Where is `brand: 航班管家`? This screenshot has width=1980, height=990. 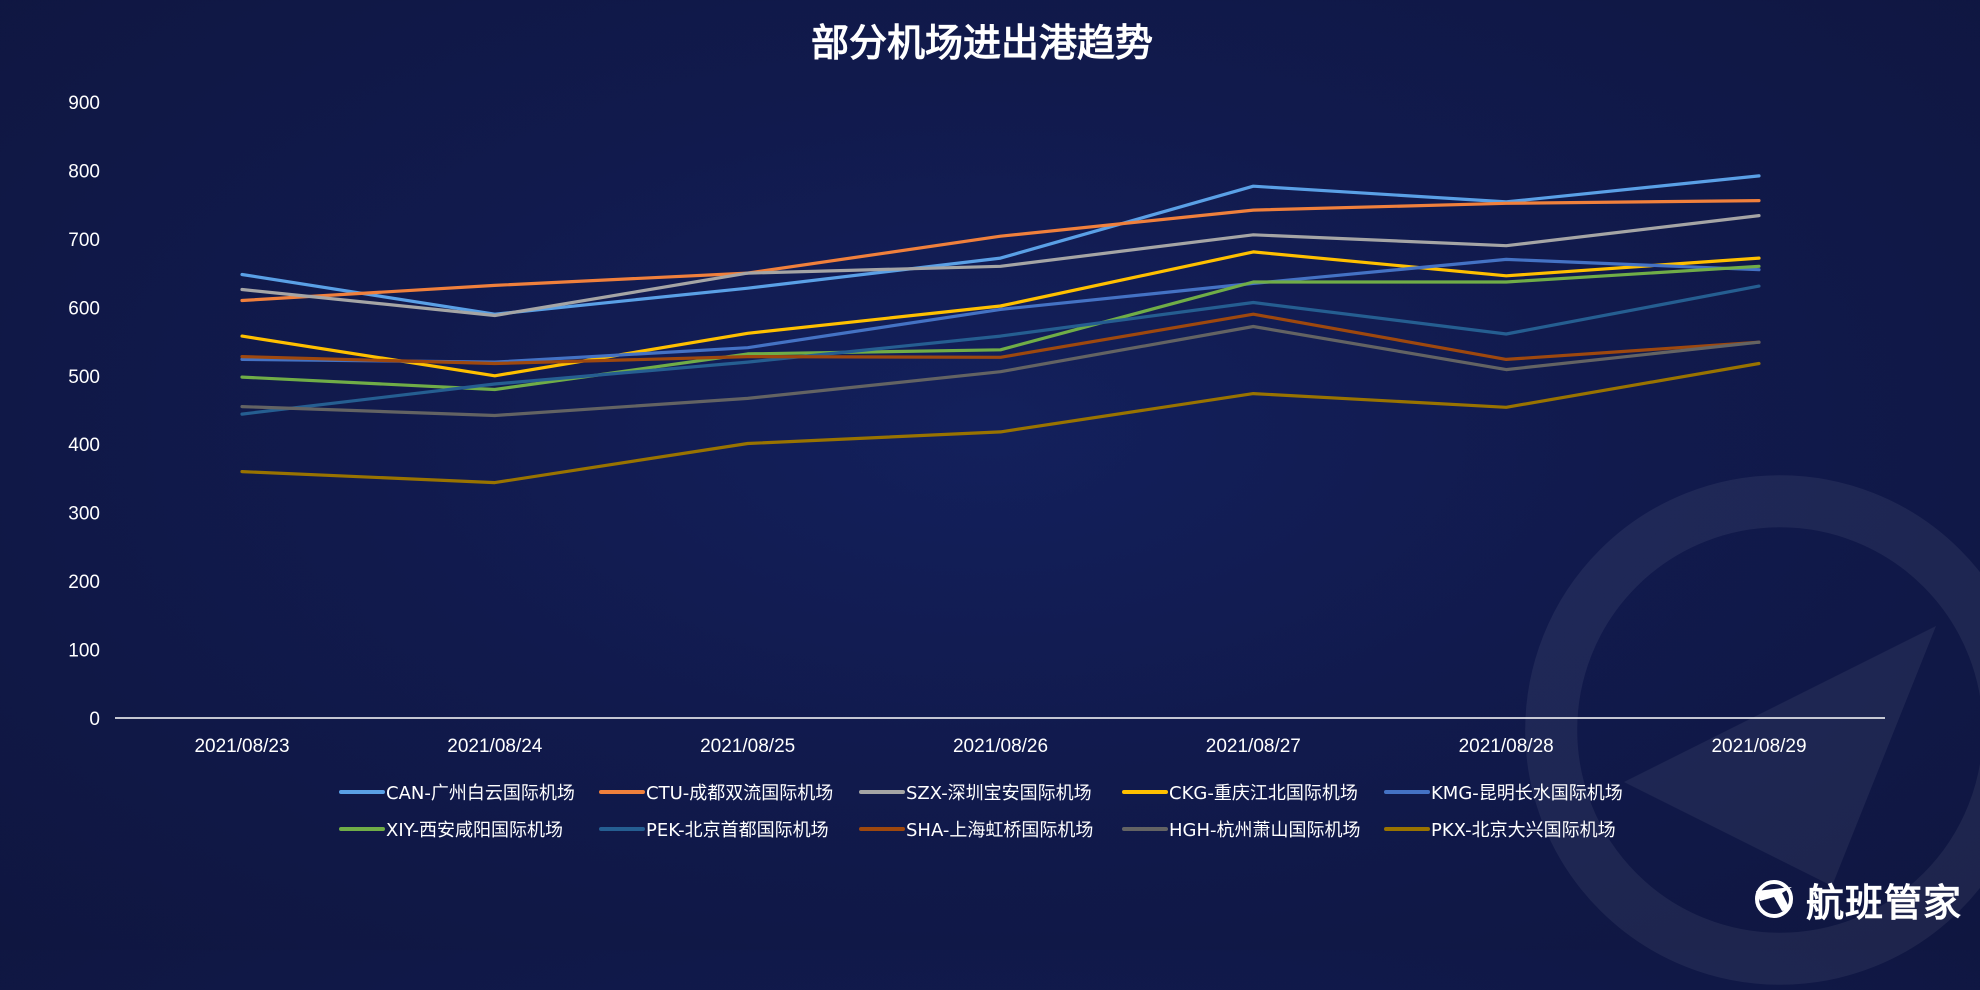 brand: 航班管家 is located at coordinates (1857, 899).